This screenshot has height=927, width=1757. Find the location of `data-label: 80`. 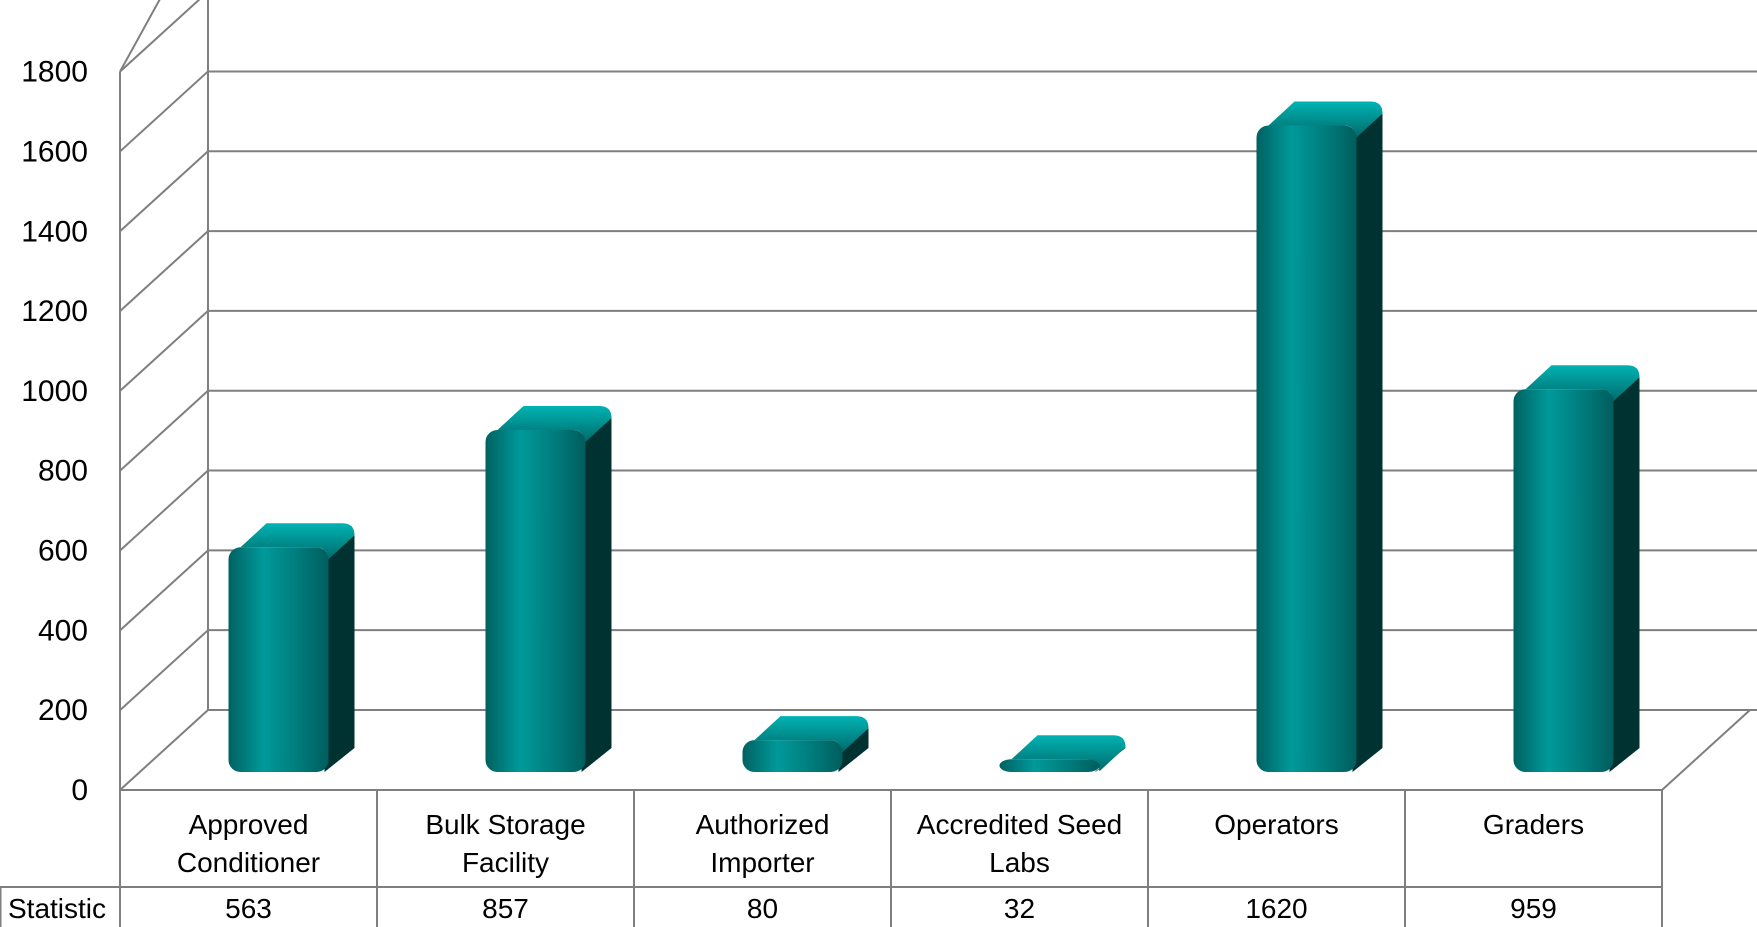

data-label: 80 is located at coordinates (762, 908).